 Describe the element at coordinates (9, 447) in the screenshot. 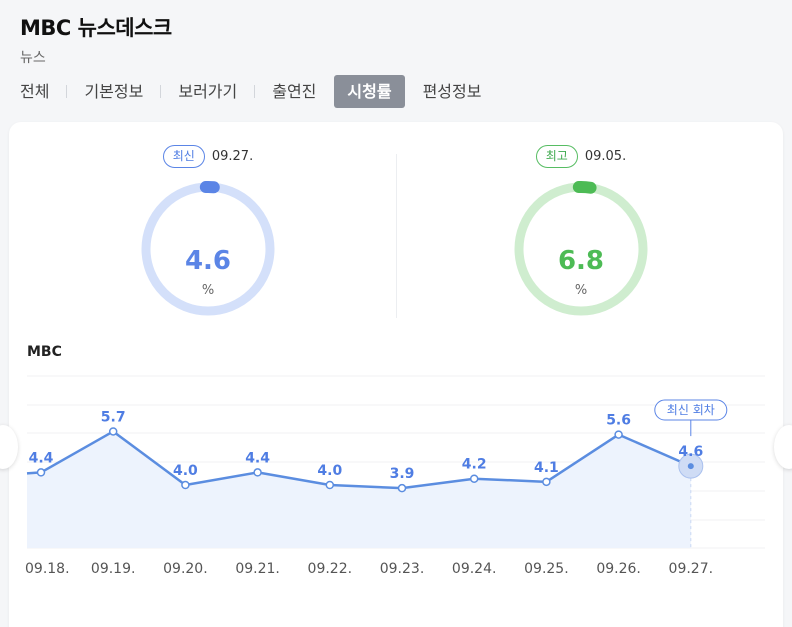

I see `prev-arrow-button` at that location.